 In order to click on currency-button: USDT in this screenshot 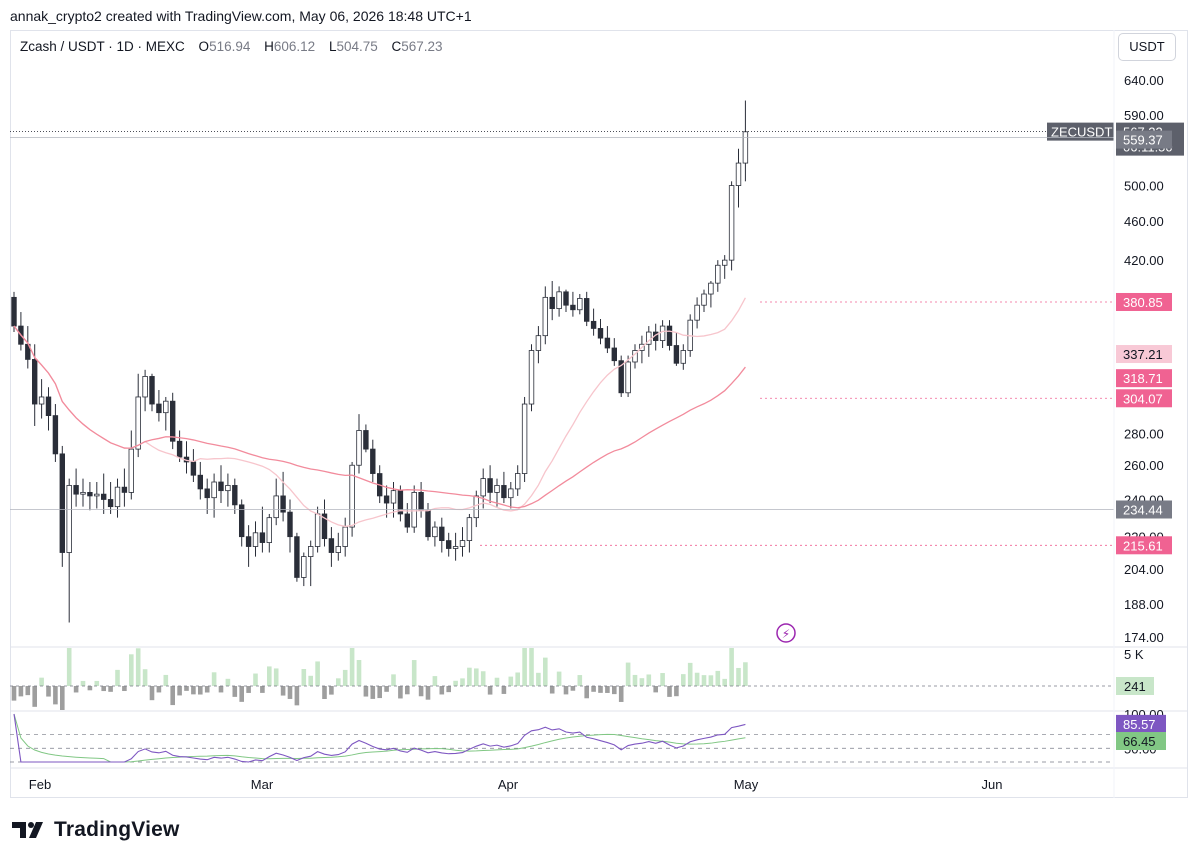, I will do `click(1147, 47)`.